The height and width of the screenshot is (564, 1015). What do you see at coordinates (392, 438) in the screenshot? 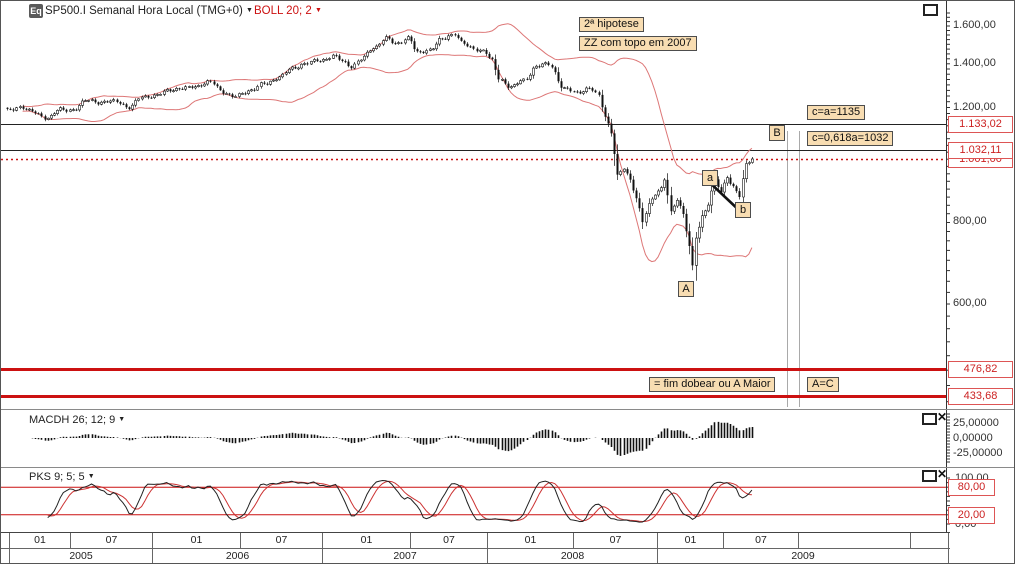
I see `macd-histogram` at bounding box center [392, 438].